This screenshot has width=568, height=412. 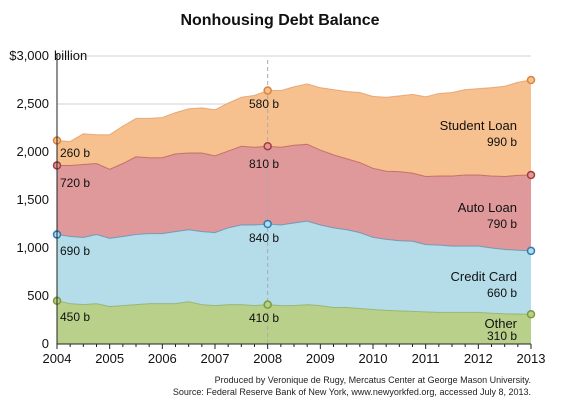 What do you see at coordinates (70, 55) in the screenshot?
I see `y-axis-unit: billion` at bounding box center [70, 55].